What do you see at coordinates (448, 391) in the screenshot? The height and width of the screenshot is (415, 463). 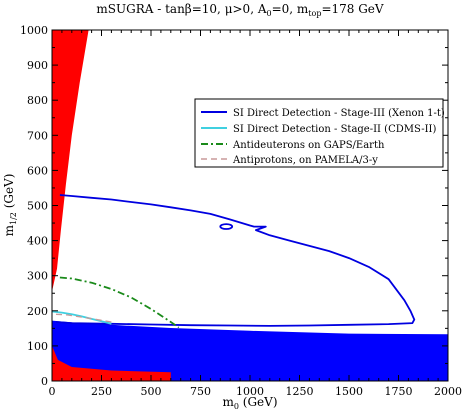 I see `x-tick-label: 2000` at bounding box center [448, 391].